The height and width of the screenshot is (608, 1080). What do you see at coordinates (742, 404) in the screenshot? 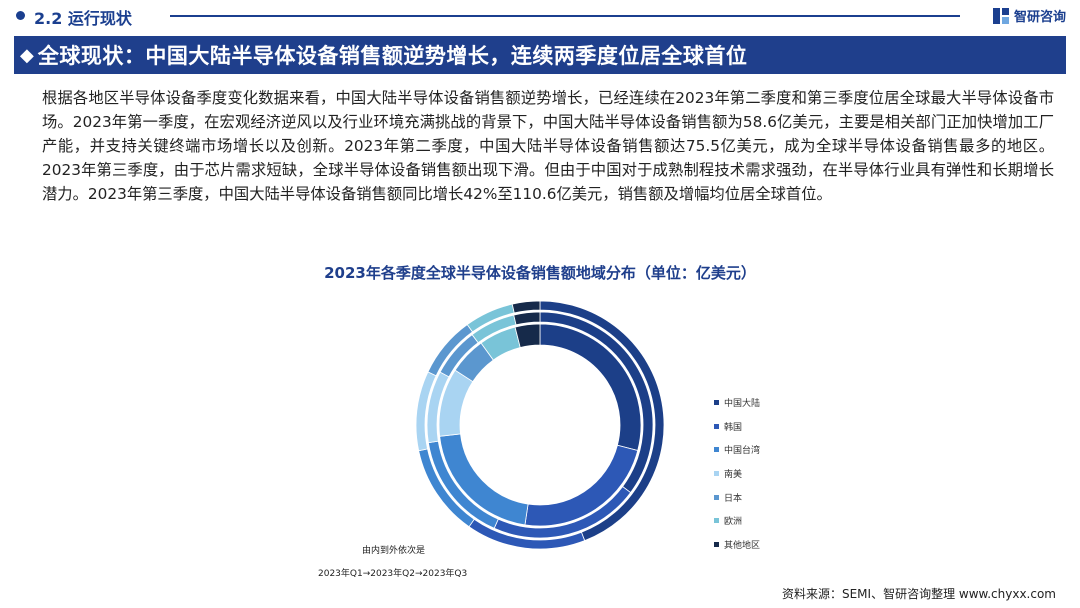
I see `legend-label: 中国大陆` at bounding box center [742, 404].